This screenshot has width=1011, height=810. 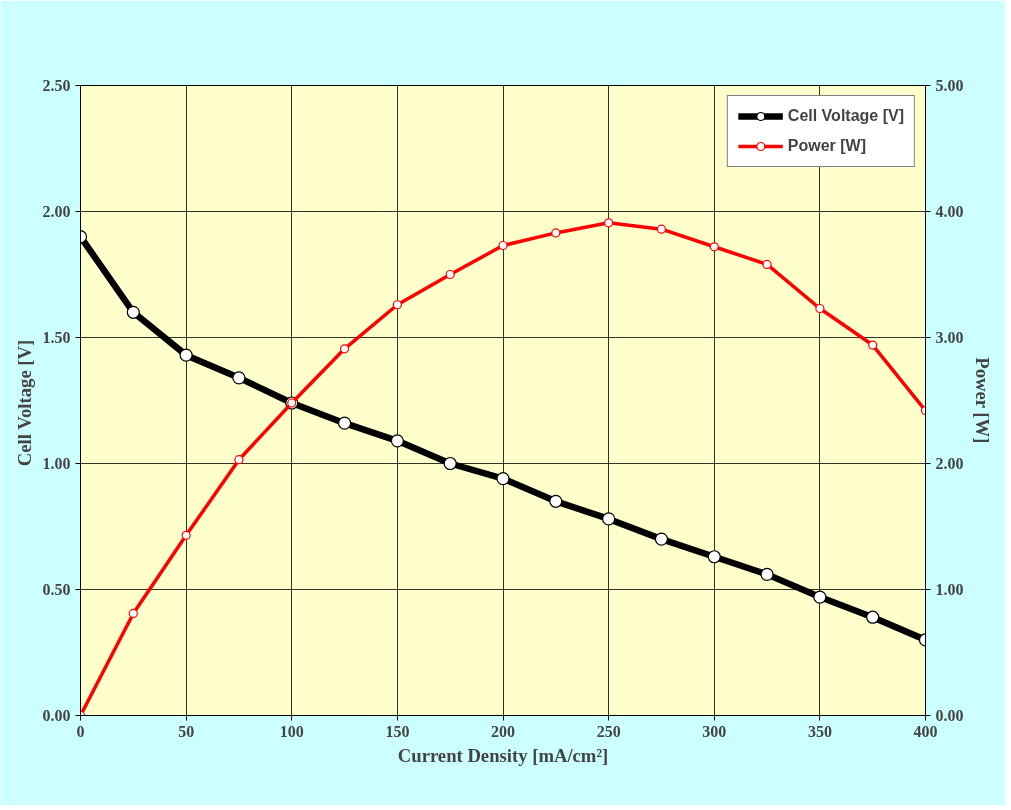 I want to click on x-tick-label: 50, so click(x=186, y=731).